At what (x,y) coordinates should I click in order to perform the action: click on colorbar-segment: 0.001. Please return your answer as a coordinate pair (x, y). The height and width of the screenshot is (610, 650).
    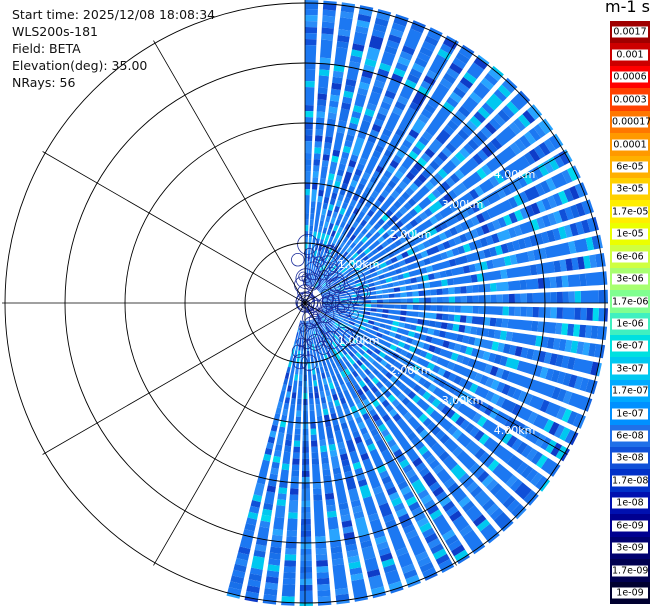
    Looking at the image, I should click on (630, 55).